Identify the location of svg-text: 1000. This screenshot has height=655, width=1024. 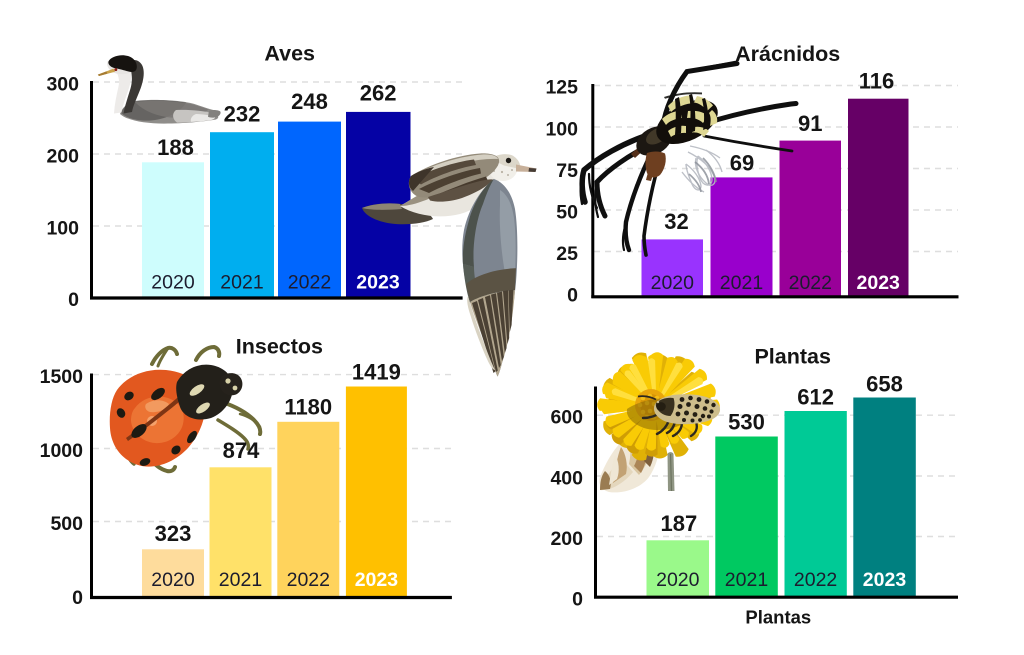
(62, 451).